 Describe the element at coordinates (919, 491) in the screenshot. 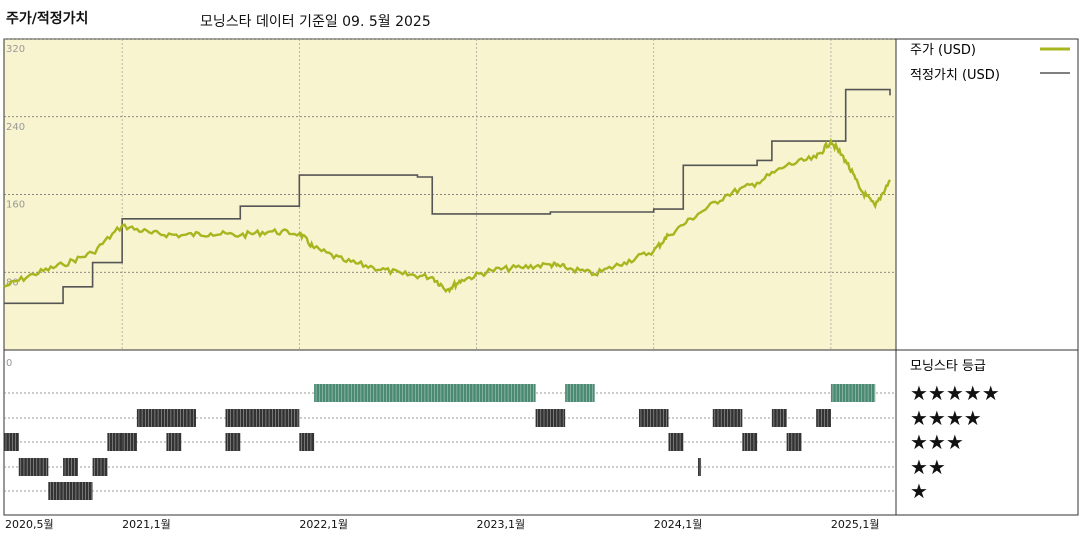

I see `rating-star-label: ★` at that location.